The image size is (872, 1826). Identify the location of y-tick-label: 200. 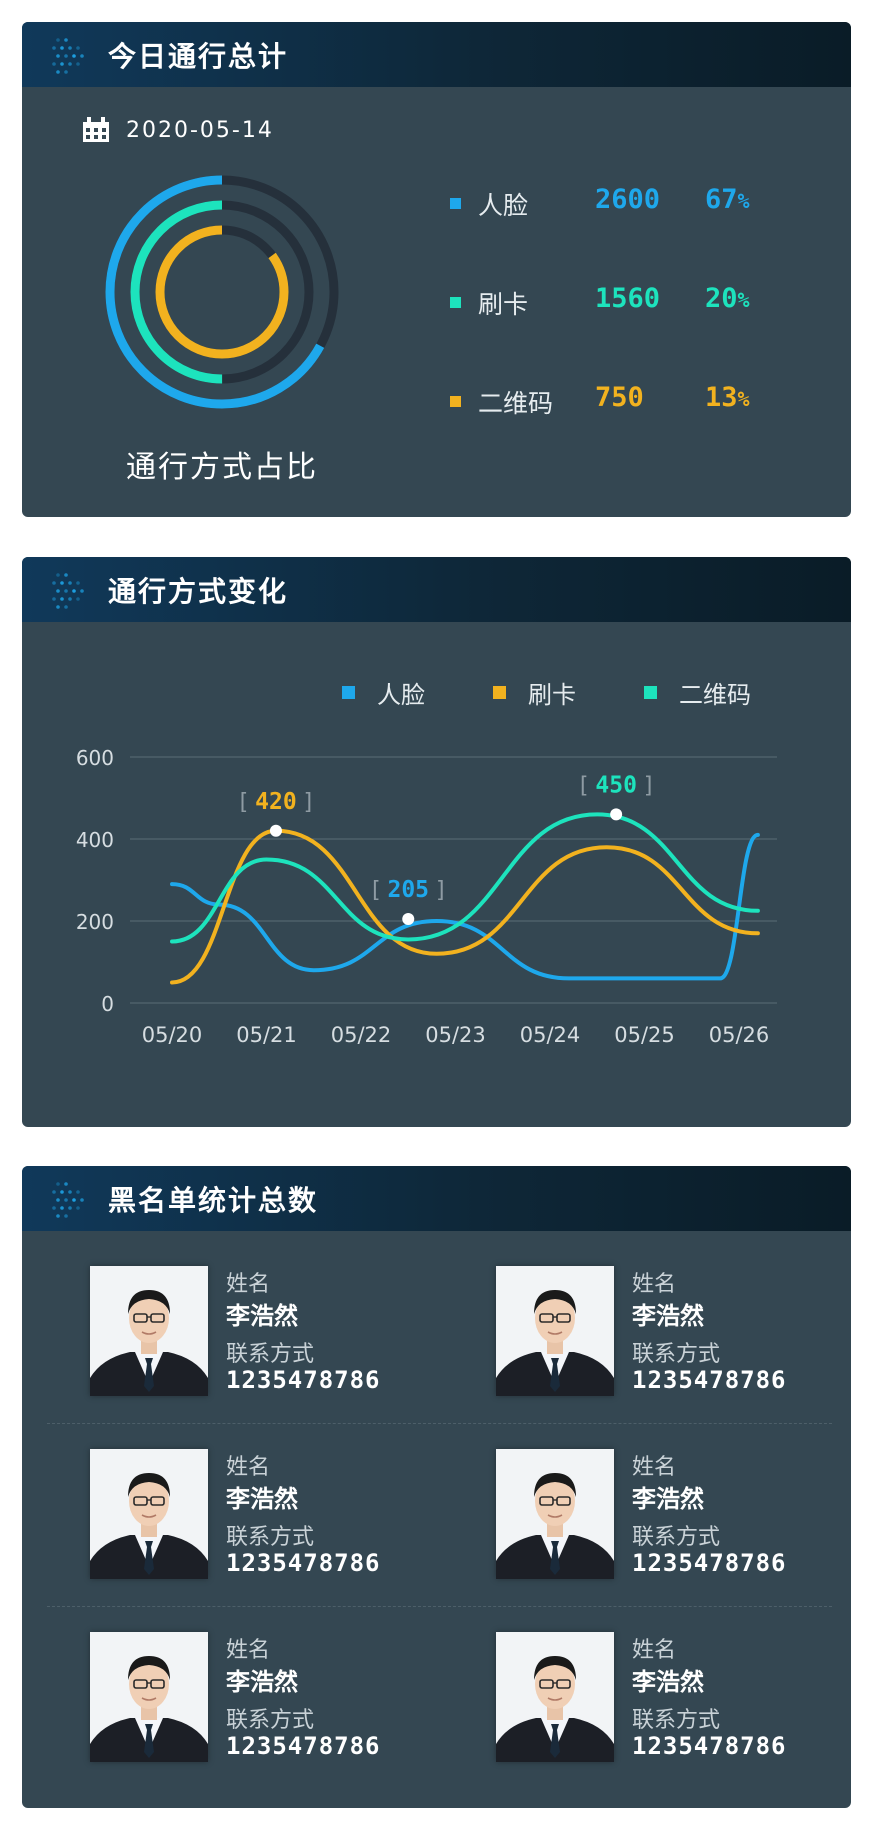
(95, 922).